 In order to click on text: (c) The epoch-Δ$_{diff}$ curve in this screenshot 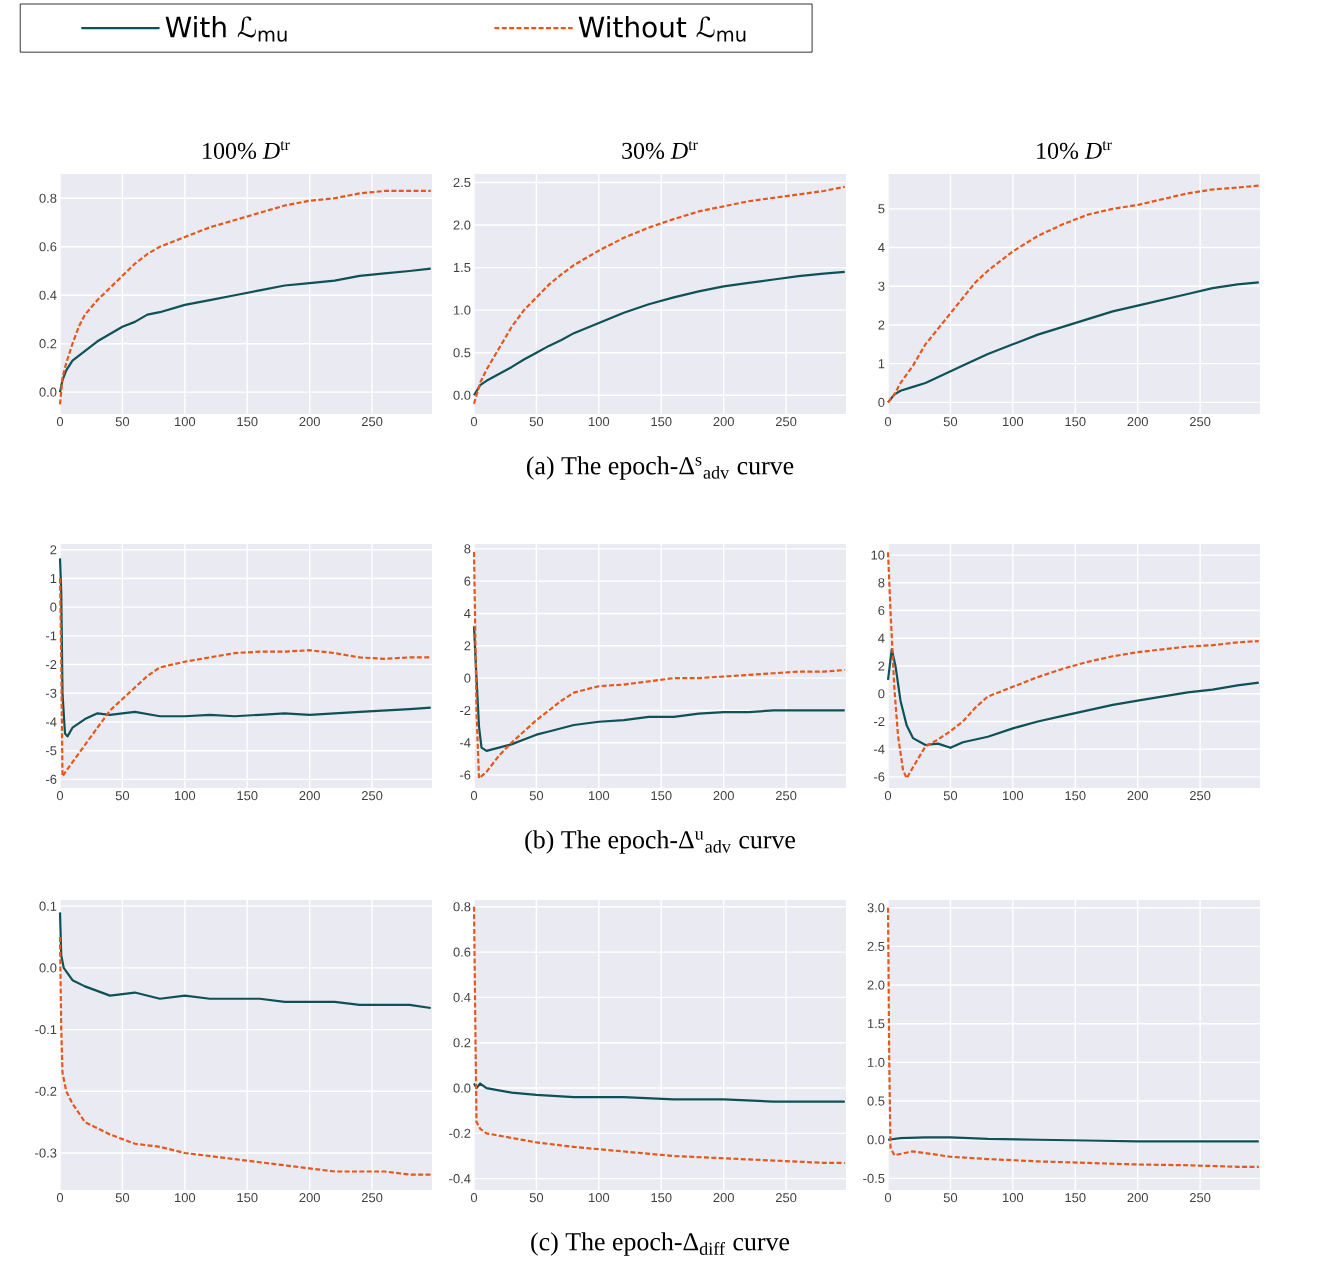, I will do `click(660, 1244)`.